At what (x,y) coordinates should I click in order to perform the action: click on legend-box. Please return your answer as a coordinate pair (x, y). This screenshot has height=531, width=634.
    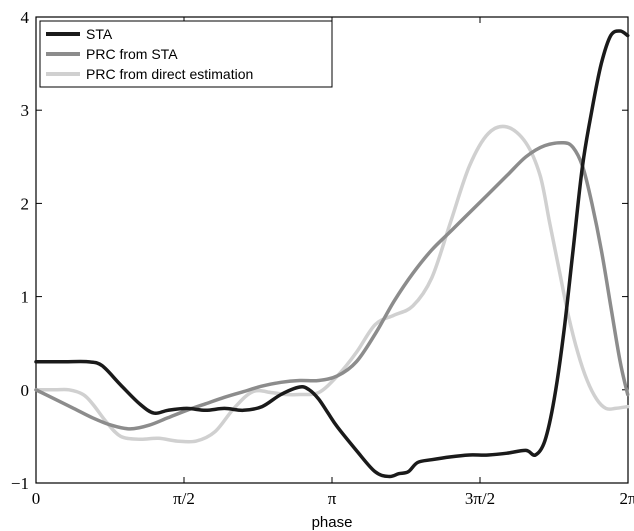
    Looking at the image, I should click on (186, 54).